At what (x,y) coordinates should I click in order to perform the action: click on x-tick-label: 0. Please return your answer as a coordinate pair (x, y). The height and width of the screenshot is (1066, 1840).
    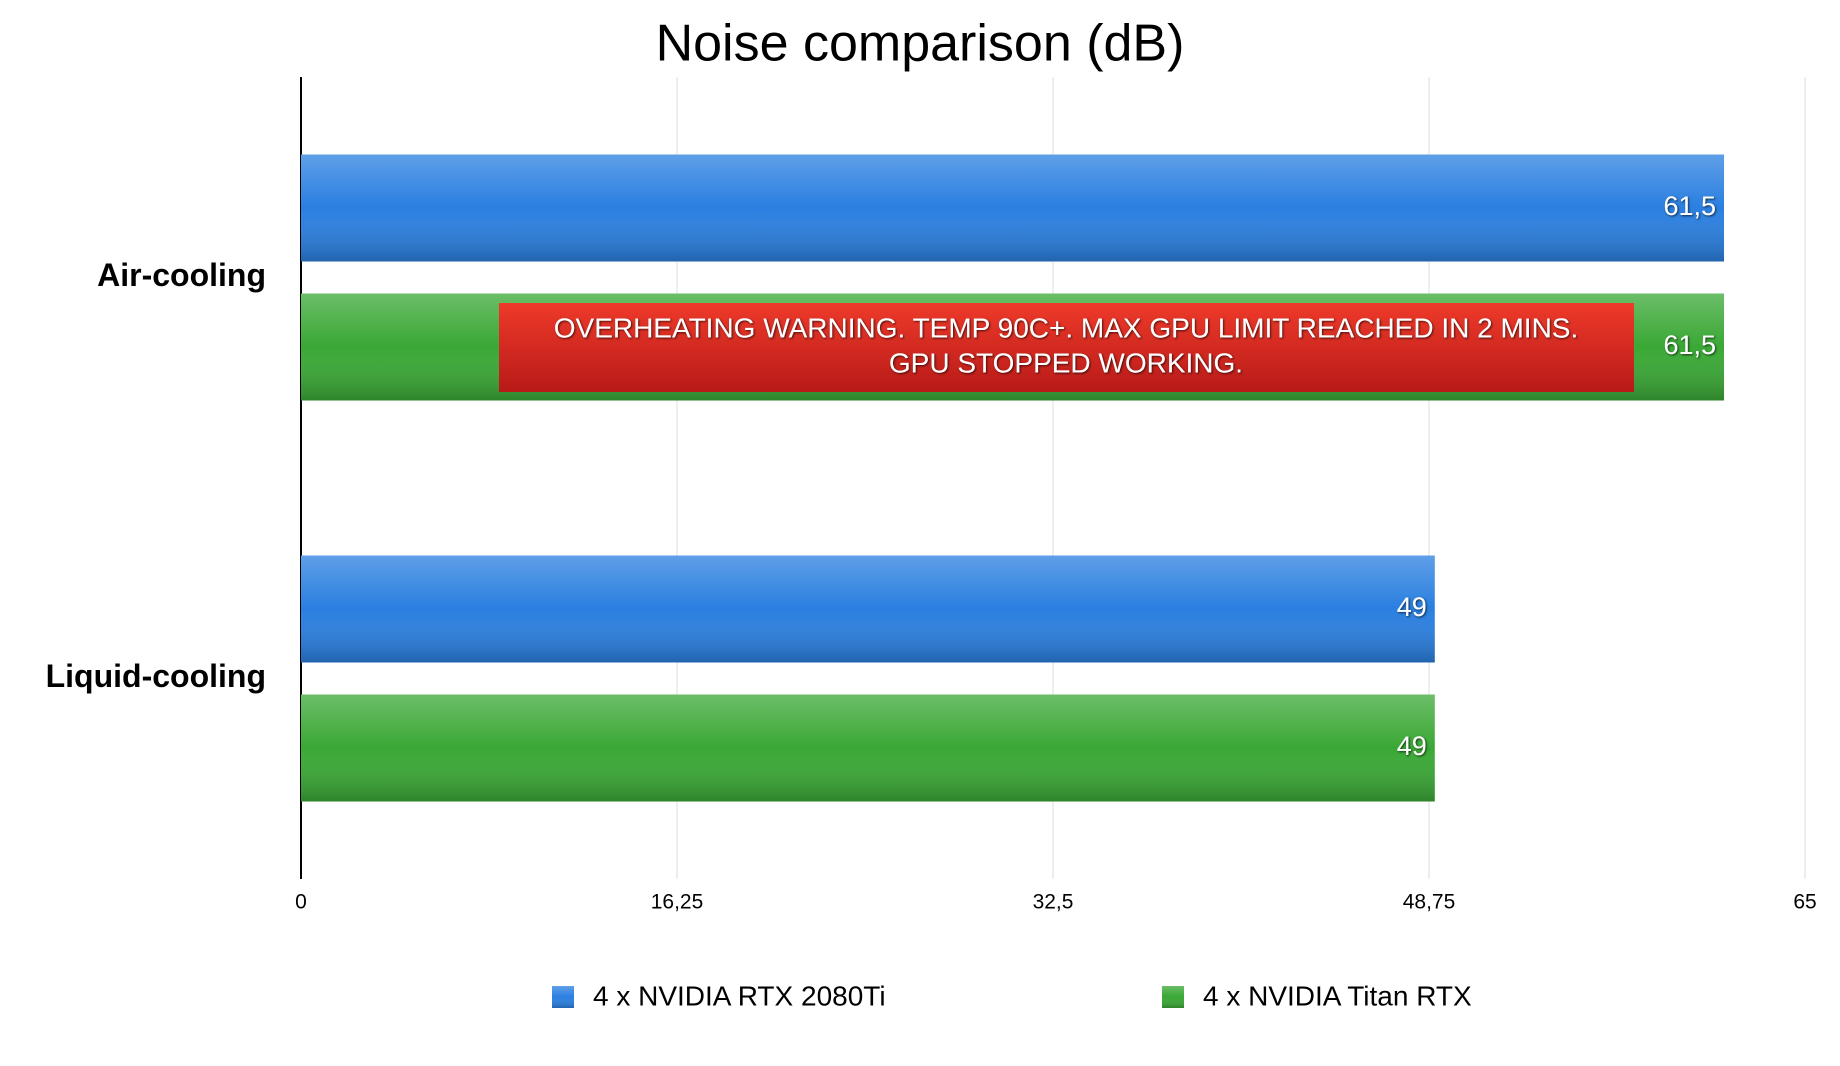
    Looking at the image, I should click on (301, 902).